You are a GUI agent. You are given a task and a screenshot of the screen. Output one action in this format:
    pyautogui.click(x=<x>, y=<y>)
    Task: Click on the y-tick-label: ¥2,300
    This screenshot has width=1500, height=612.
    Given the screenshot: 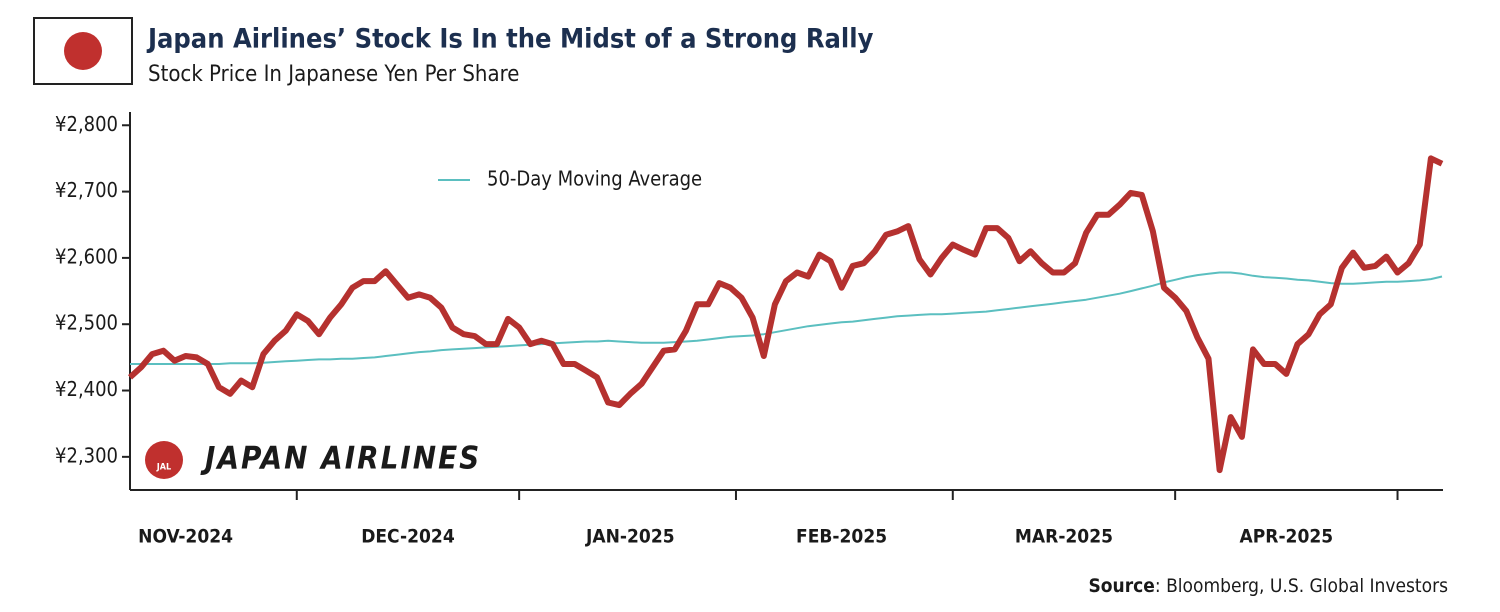 What is the action you would take?
    pyautogui.click(x=86, y=455)
    